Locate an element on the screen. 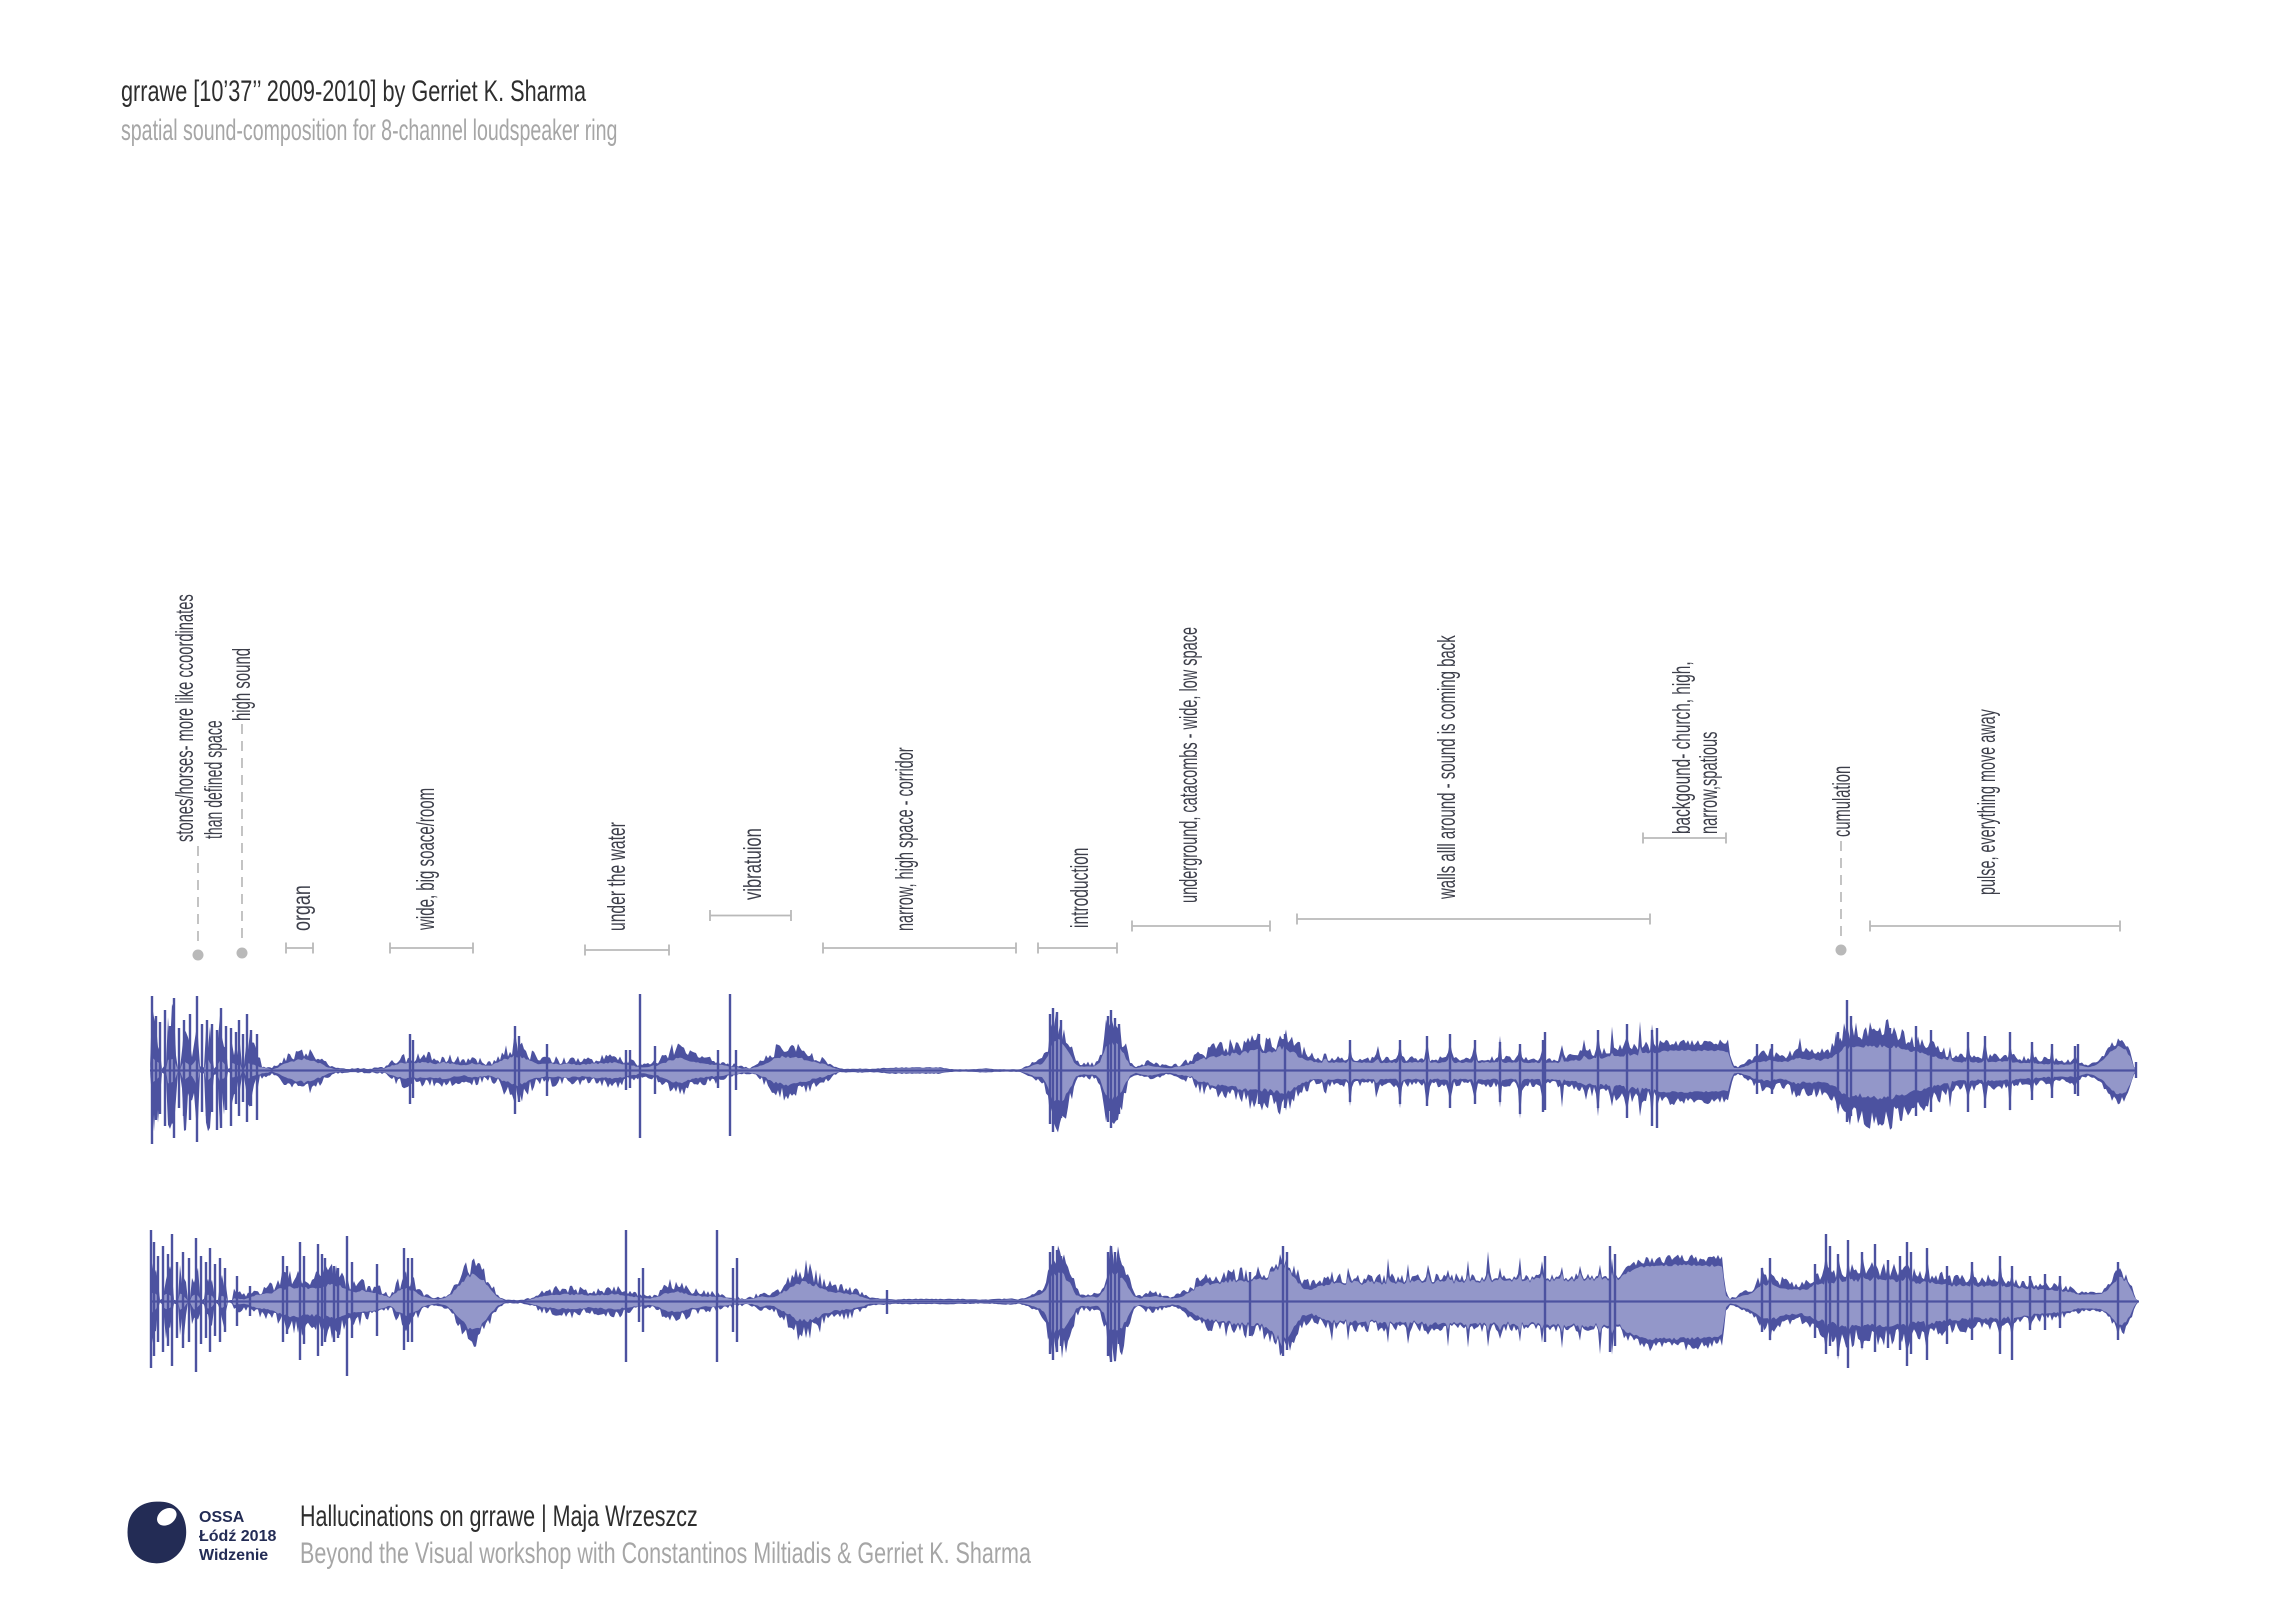 The image size is (2284, 1615). svg-text:underground, catacombs - wide,: underground, catacombs - wide, low space is located at coordinates (1189, 765).